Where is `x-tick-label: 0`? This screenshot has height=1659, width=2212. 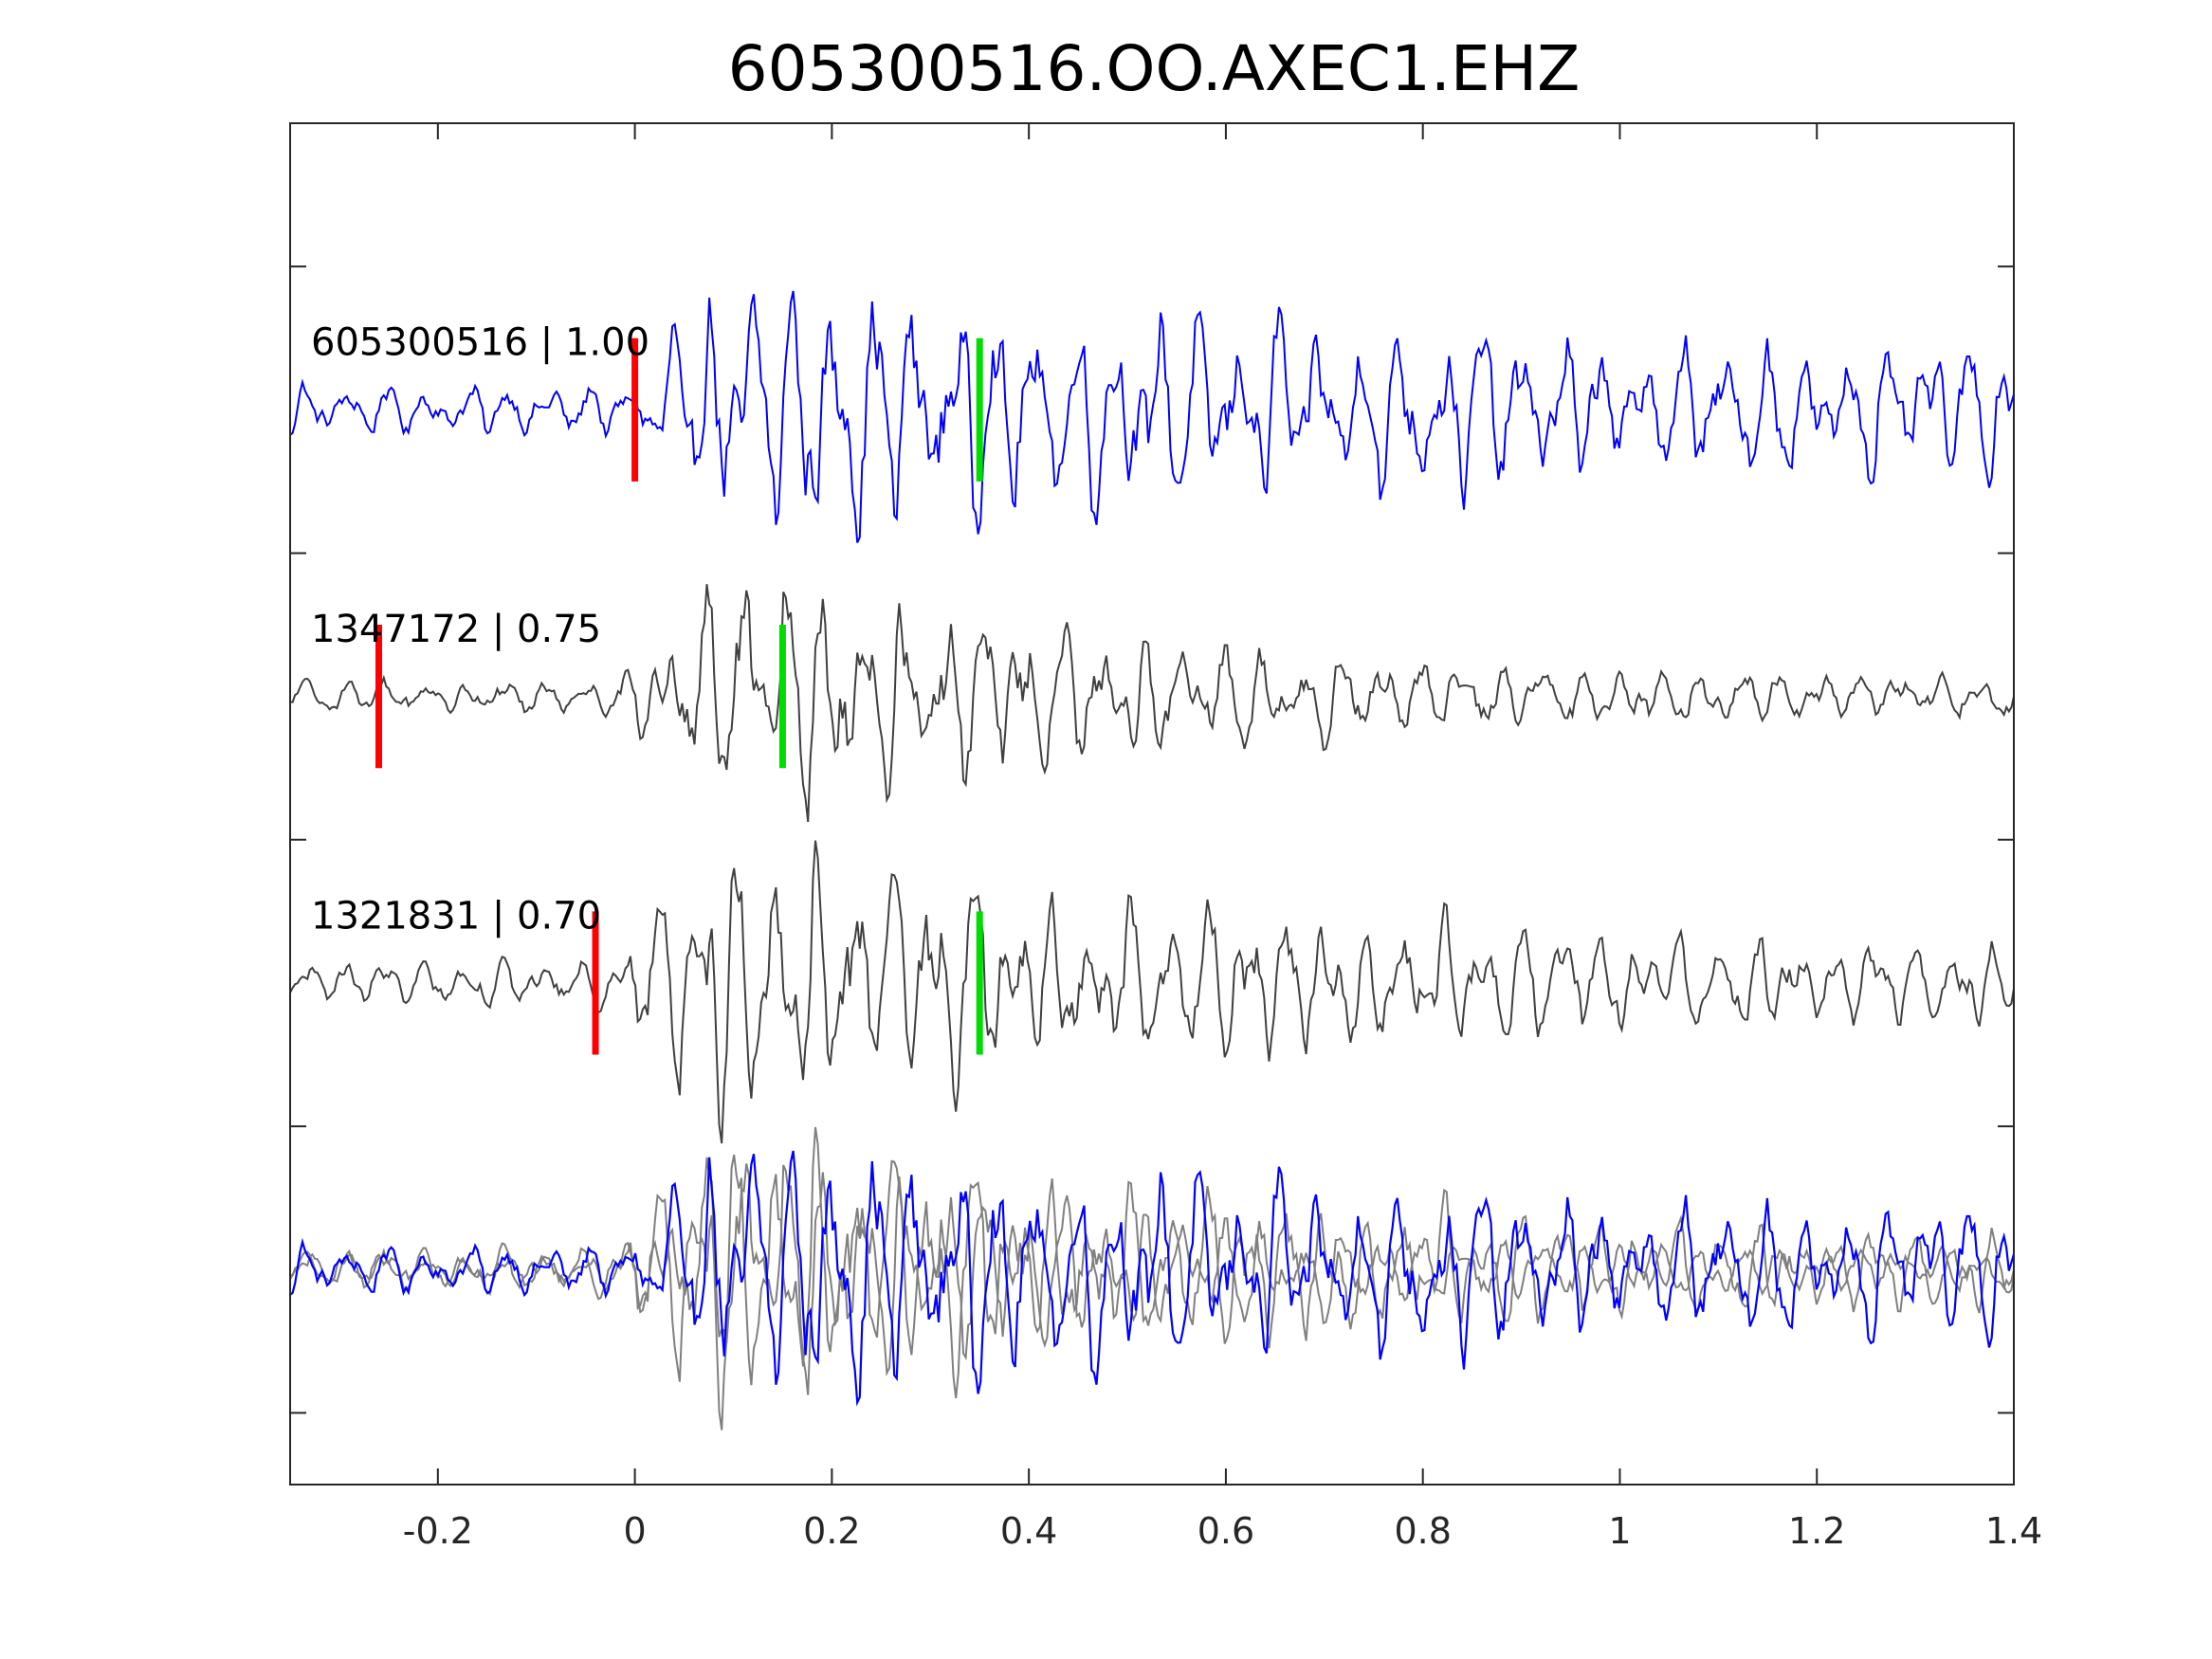 x-tick-label: 0 is located at coordinates (635, 1531).